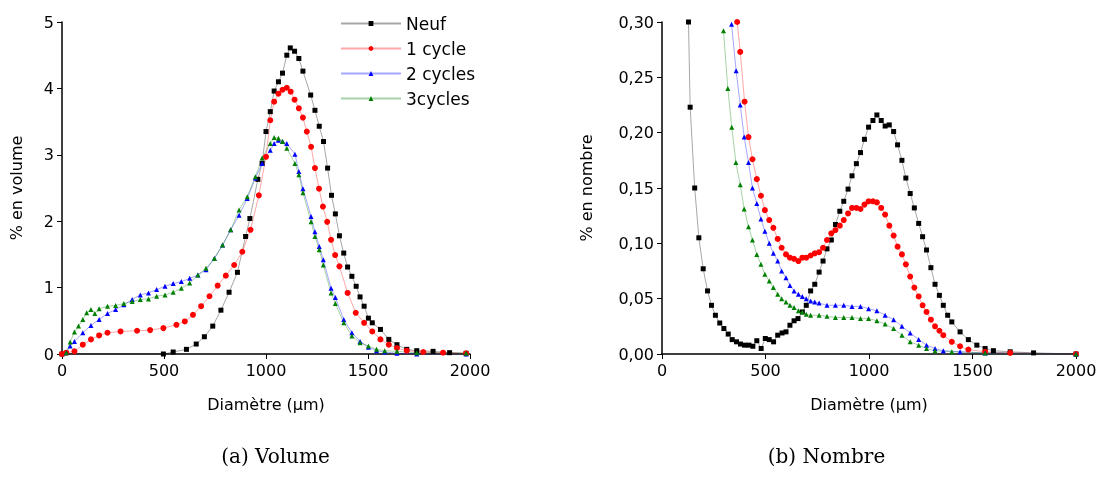  Describe the element at coordinates (48, 354) in the screenshot. I see `y-tick-label: 0` at that location.